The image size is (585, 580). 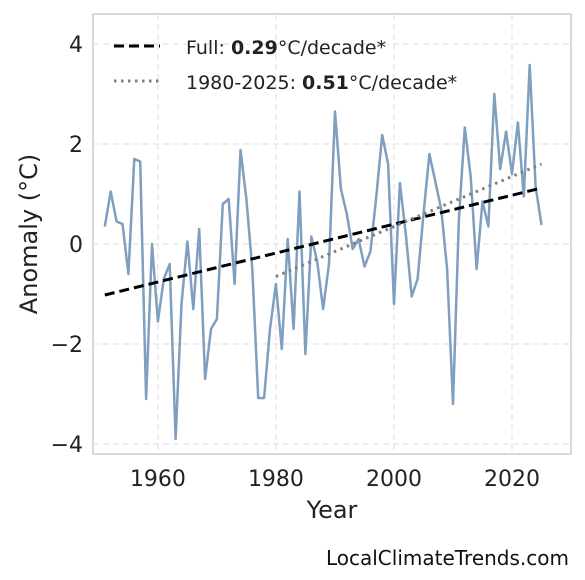 What do you see at coordinates (244, 83) in the screenshot?
I see `legend-recent-prefix: 1980-2025:` at bounding box center [244, 83].